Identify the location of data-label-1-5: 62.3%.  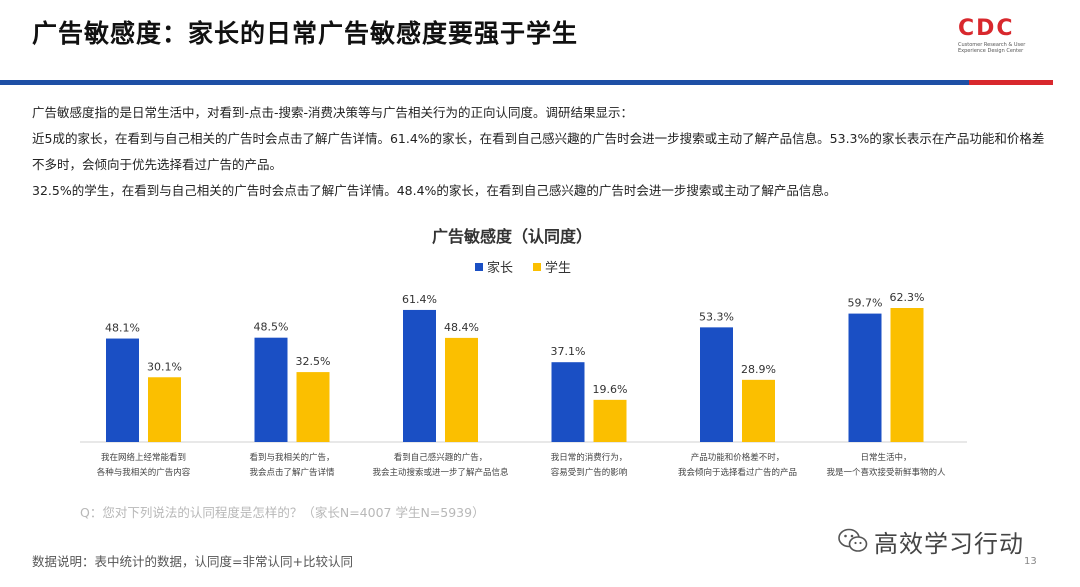
(907, 297).